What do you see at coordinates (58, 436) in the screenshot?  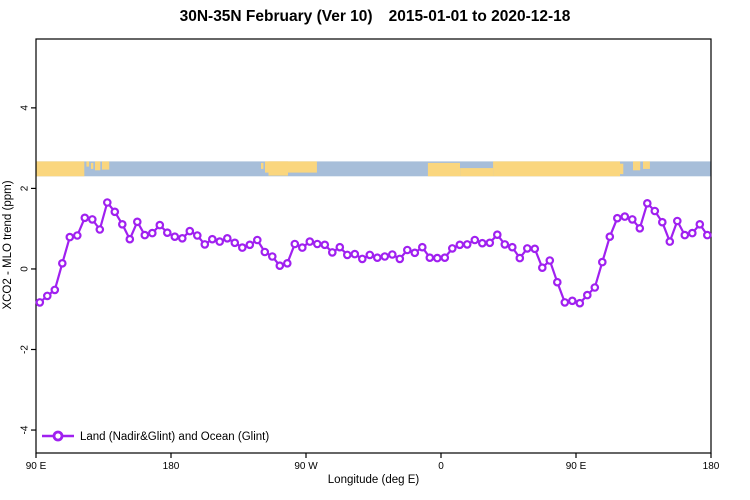 I see `legend-marker-icon` at bounding box center [58, 436].